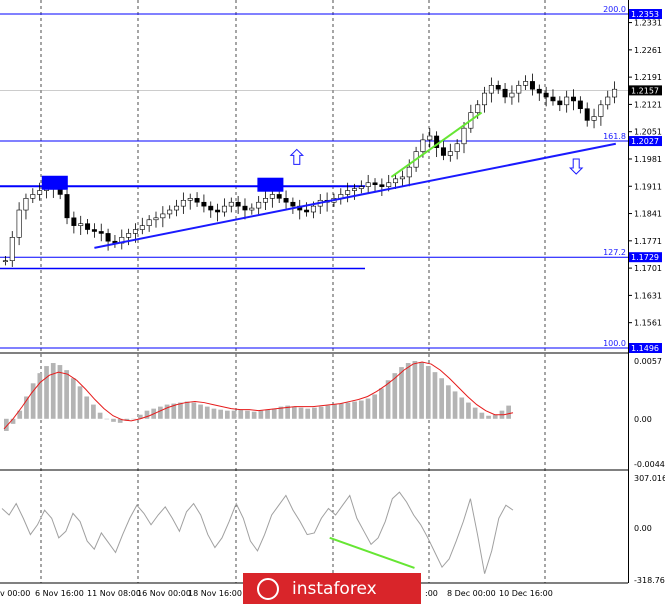 This screenshot has width=665, height=604. Describe the element at coordinates (648, 241) in the screenshot. I see `price-tick-label: 1.1771` at that location.